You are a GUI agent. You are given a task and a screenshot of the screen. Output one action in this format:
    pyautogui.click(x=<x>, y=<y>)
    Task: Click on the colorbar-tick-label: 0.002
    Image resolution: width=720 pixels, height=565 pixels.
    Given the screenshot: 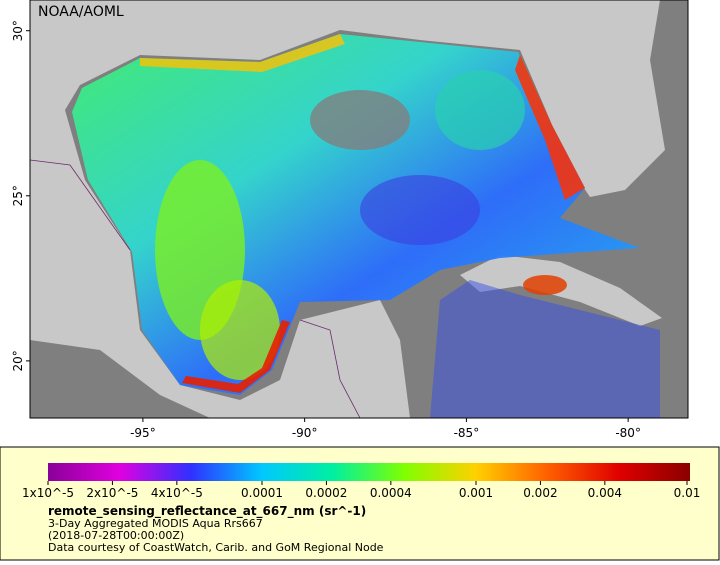 What is the action you would take?
    pyautogui.click(x=540, y=493)
    